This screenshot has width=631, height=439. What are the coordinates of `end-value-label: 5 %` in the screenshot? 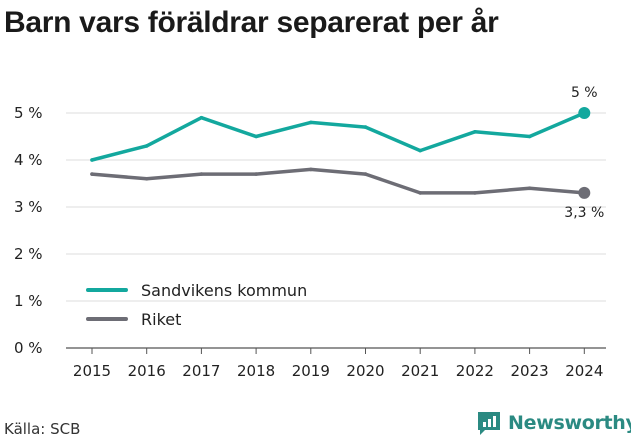 It's located at (584, 93).